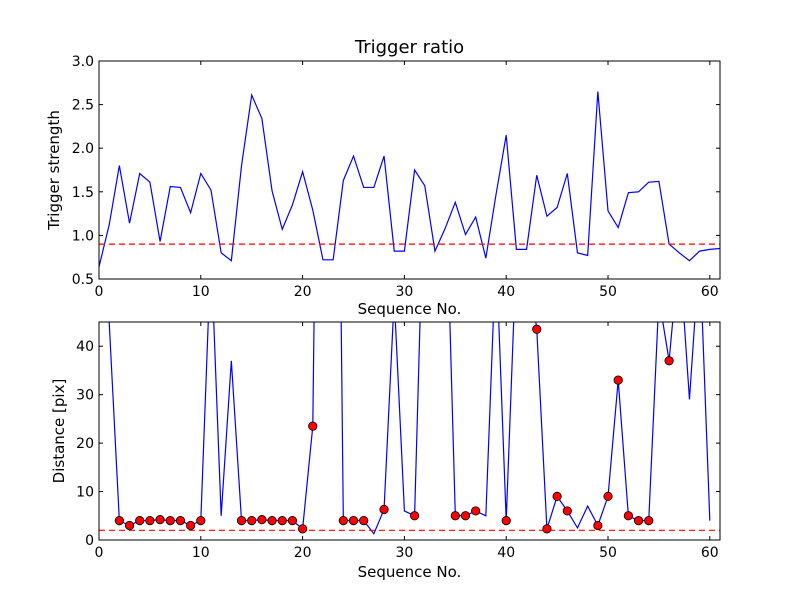 Image resolution: width=800 pixels, height=600 pixels. Describe the element at coordinates (54, 170) in the screenshot. I see `y-axis-label: Trigger strength` at that location.